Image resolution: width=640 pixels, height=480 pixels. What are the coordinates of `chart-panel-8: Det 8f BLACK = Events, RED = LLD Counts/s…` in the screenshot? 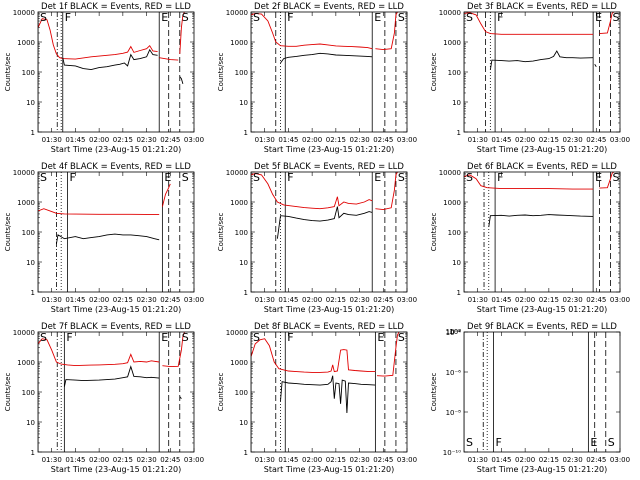 It's located at (317, 398).